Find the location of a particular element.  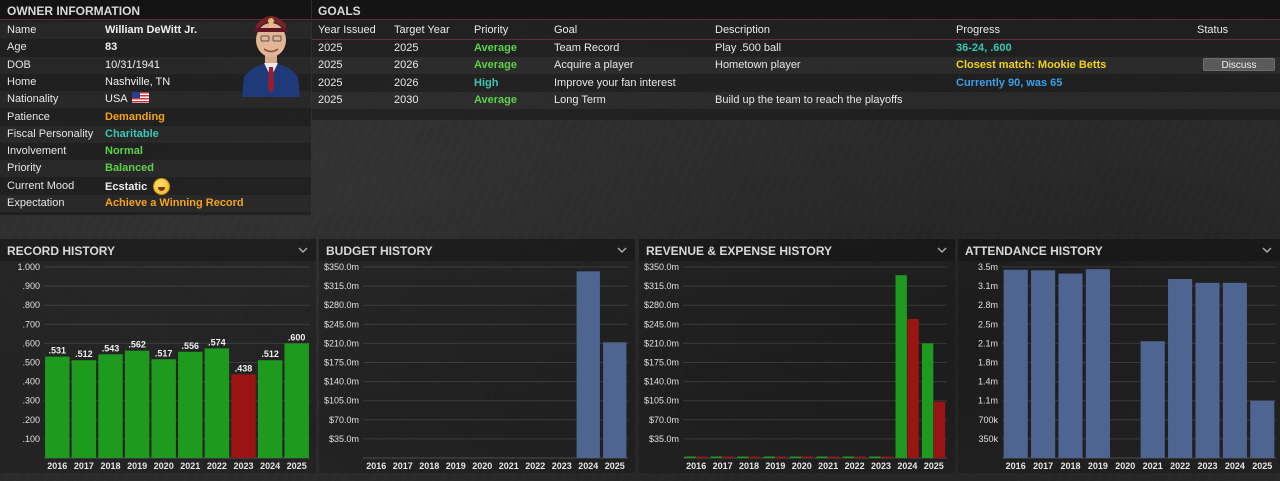

chart-title: REVENUE & EXPENSE HISTORY is located at coordinates (797, 250).